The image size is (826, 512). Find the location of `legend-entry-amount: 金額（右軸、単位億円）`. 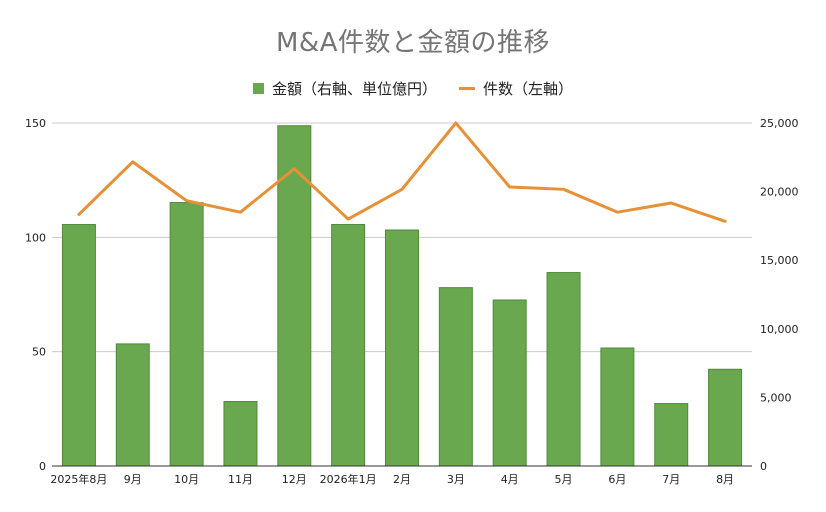

legend-entry-amount: 金額（右軸、単位億円） is located at coordinates (344, 88).